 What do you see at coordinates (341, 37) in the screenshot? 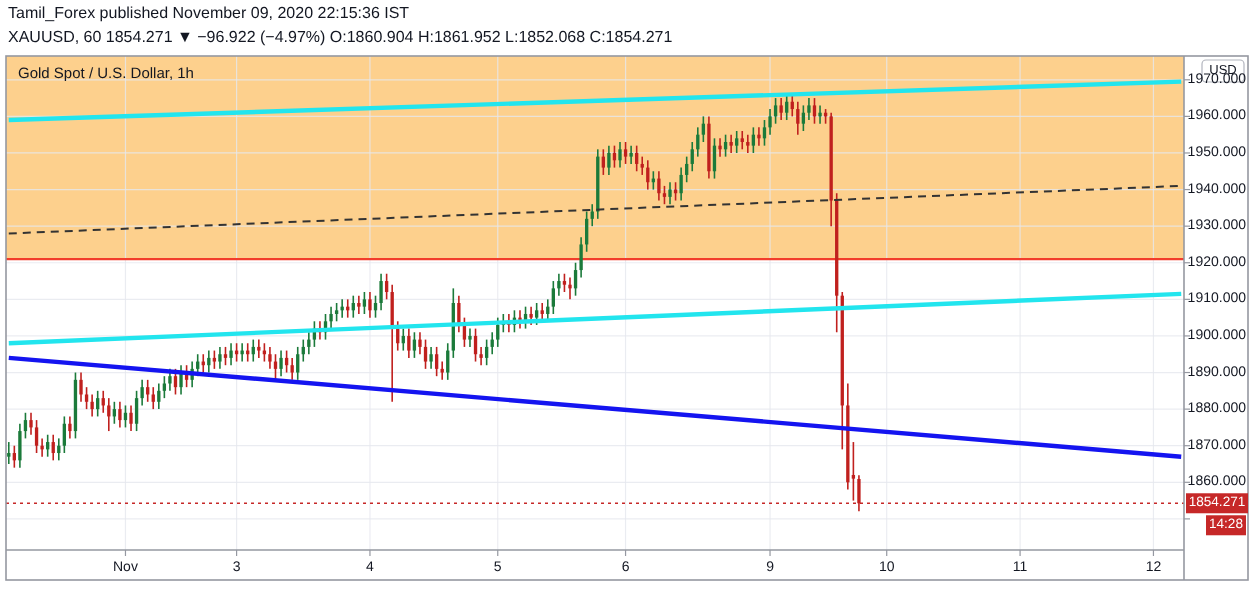
I see `text: XAUUSD, 60 1854.271 ▼ −96.922 (−4.97%) O:1860.904 H:1861.952 L:1852.068 C:1854.271` at bounding box center [341, 37].